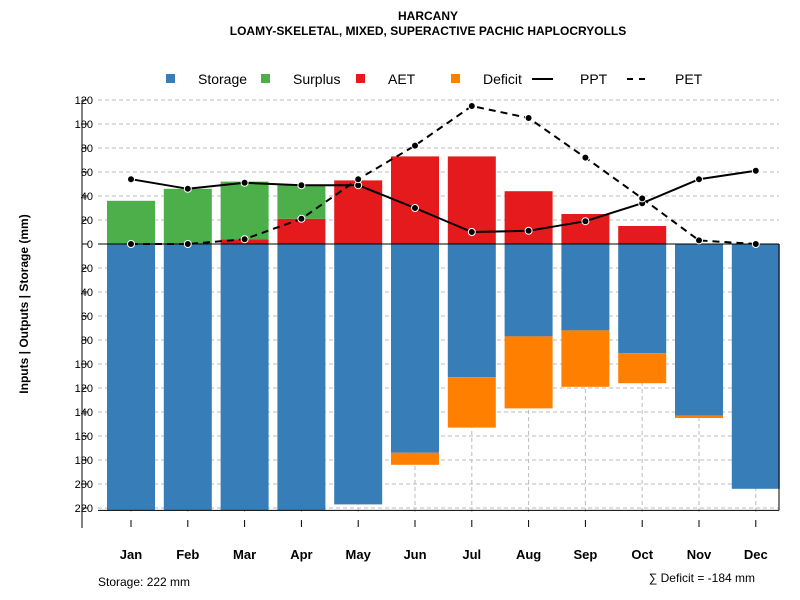 The image size is (800, 600). Describe the element at coordinates (84, 509) in the screenshot. I see `y-tick-label: 220` at that location.